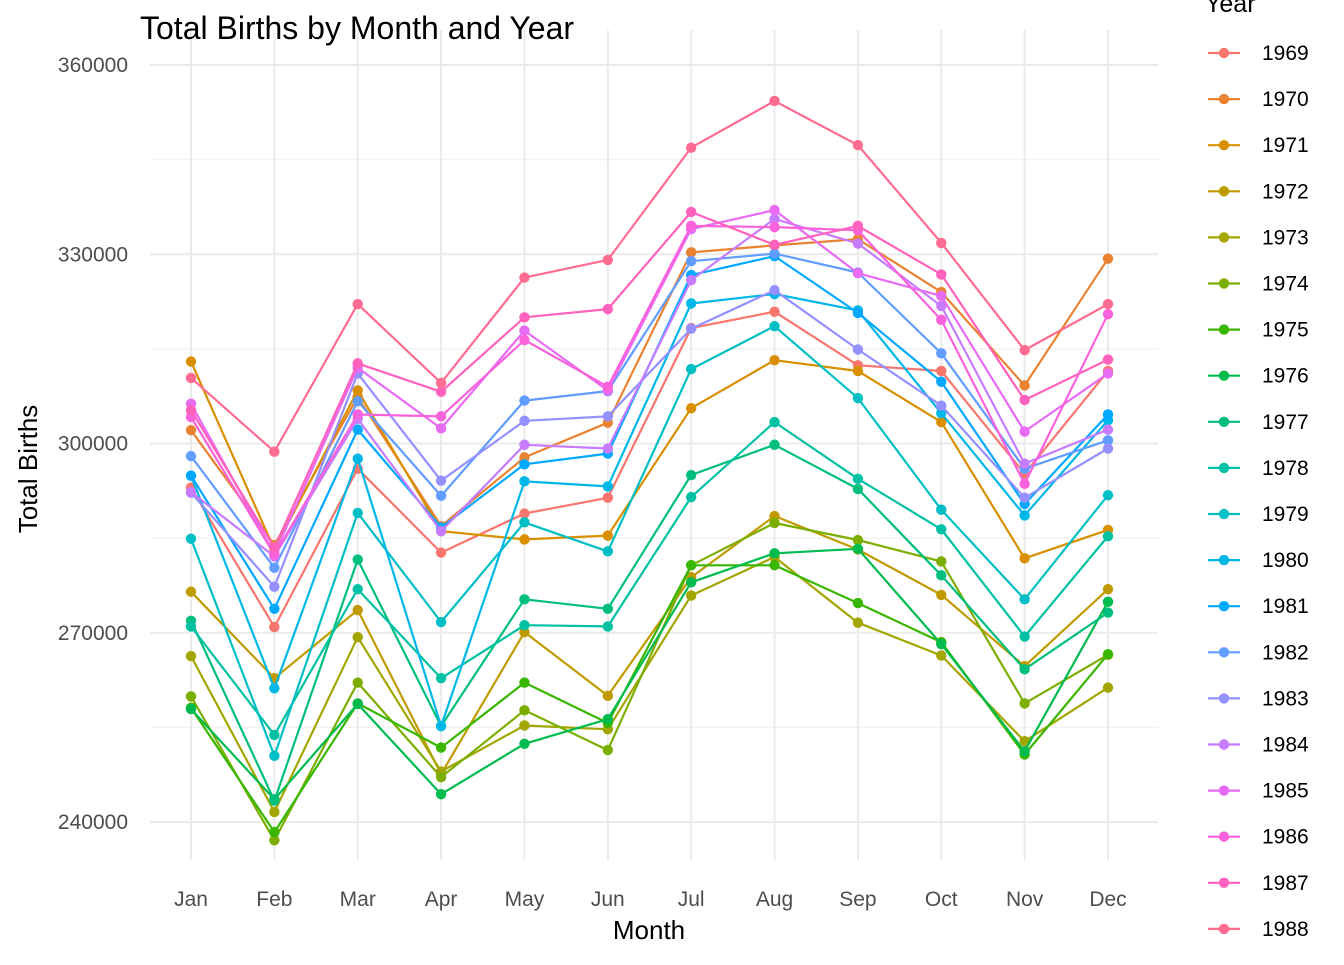  I want to click on data-point-1971-May, so click(524, 539).